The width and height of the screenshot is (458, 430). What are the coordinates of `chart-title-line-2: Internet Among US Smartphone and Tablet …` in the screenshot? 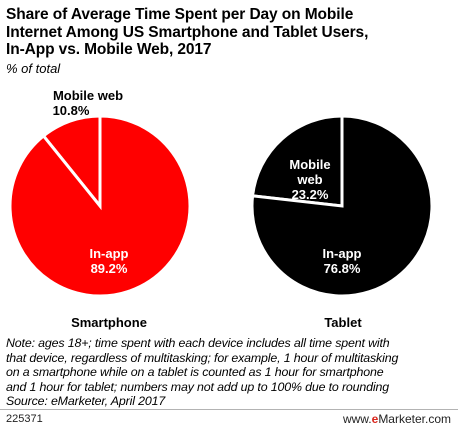 It's located at (187, 32).